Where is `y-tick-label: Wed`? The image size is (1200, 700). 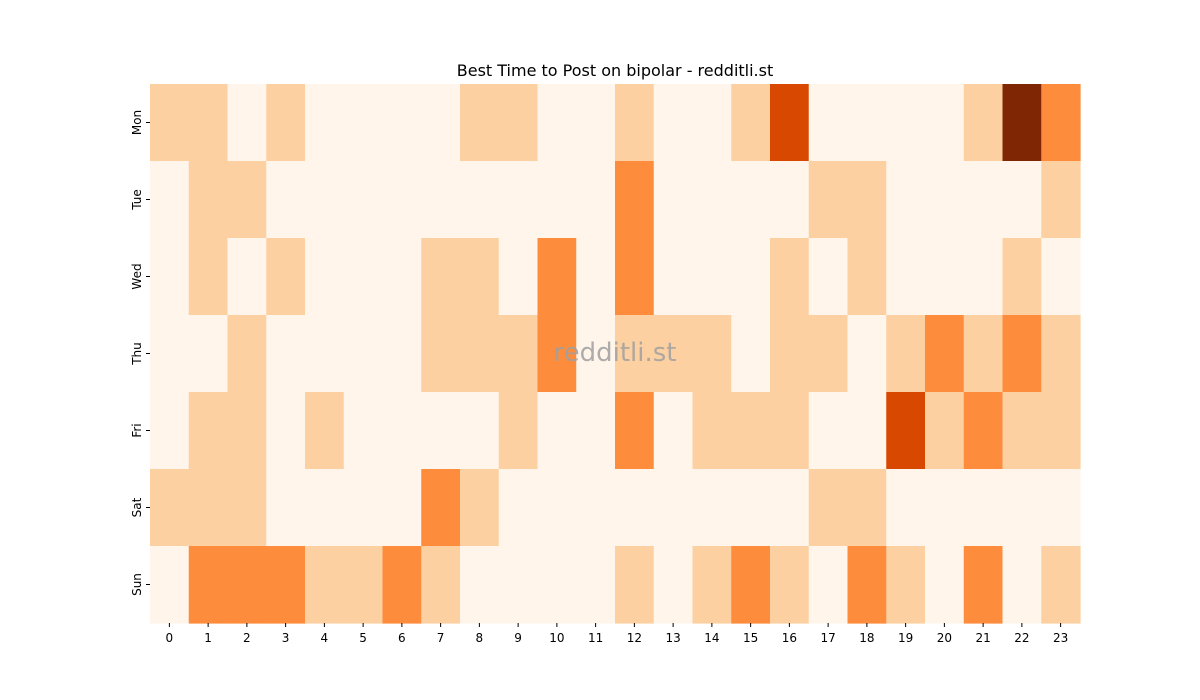
y-tick-label: Wed is located at coordinates (137, 276).